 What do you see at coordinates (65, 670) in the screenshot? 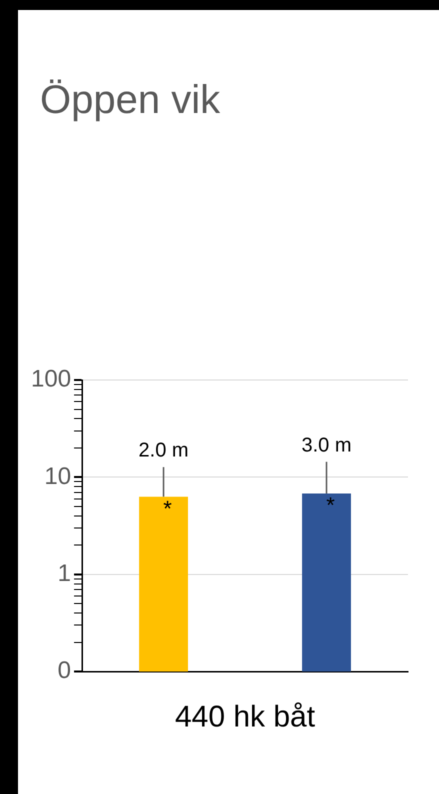
I see `y-tick-label: 0` at bounding box center [65, 670].